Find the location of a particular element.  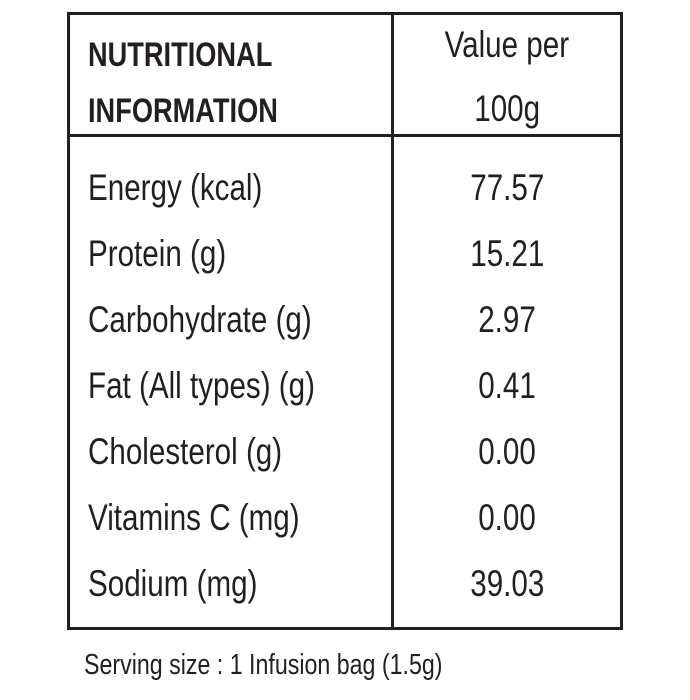

serving-size: Serving size : 1 Infusion bag (1.5g) is located at coordinates (263, 665).